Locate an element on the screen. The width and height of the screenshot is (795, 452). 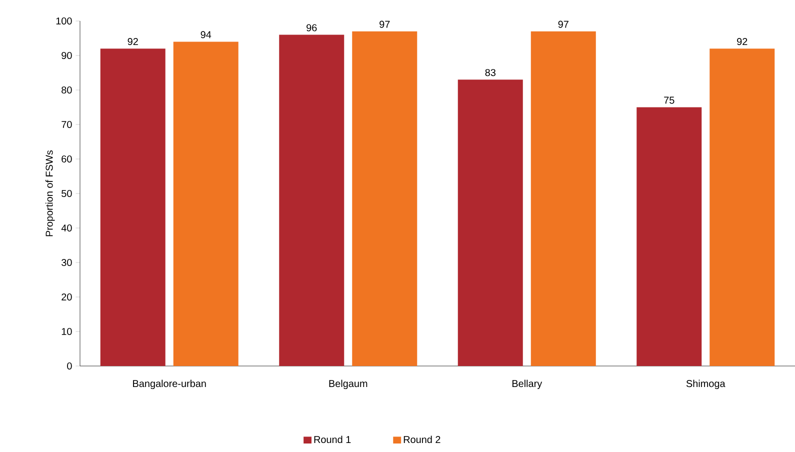
y-tick-label: 10 is located at coordinates (67, 332).